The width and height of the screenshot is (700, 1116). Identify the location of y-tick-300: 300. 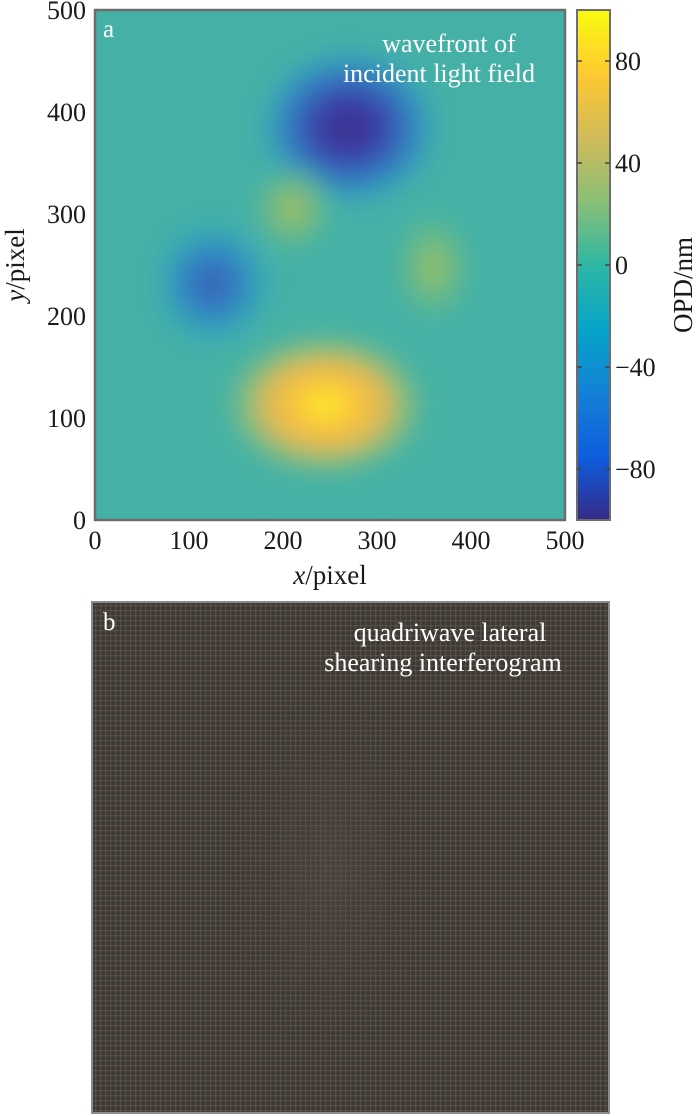
(66, 214).